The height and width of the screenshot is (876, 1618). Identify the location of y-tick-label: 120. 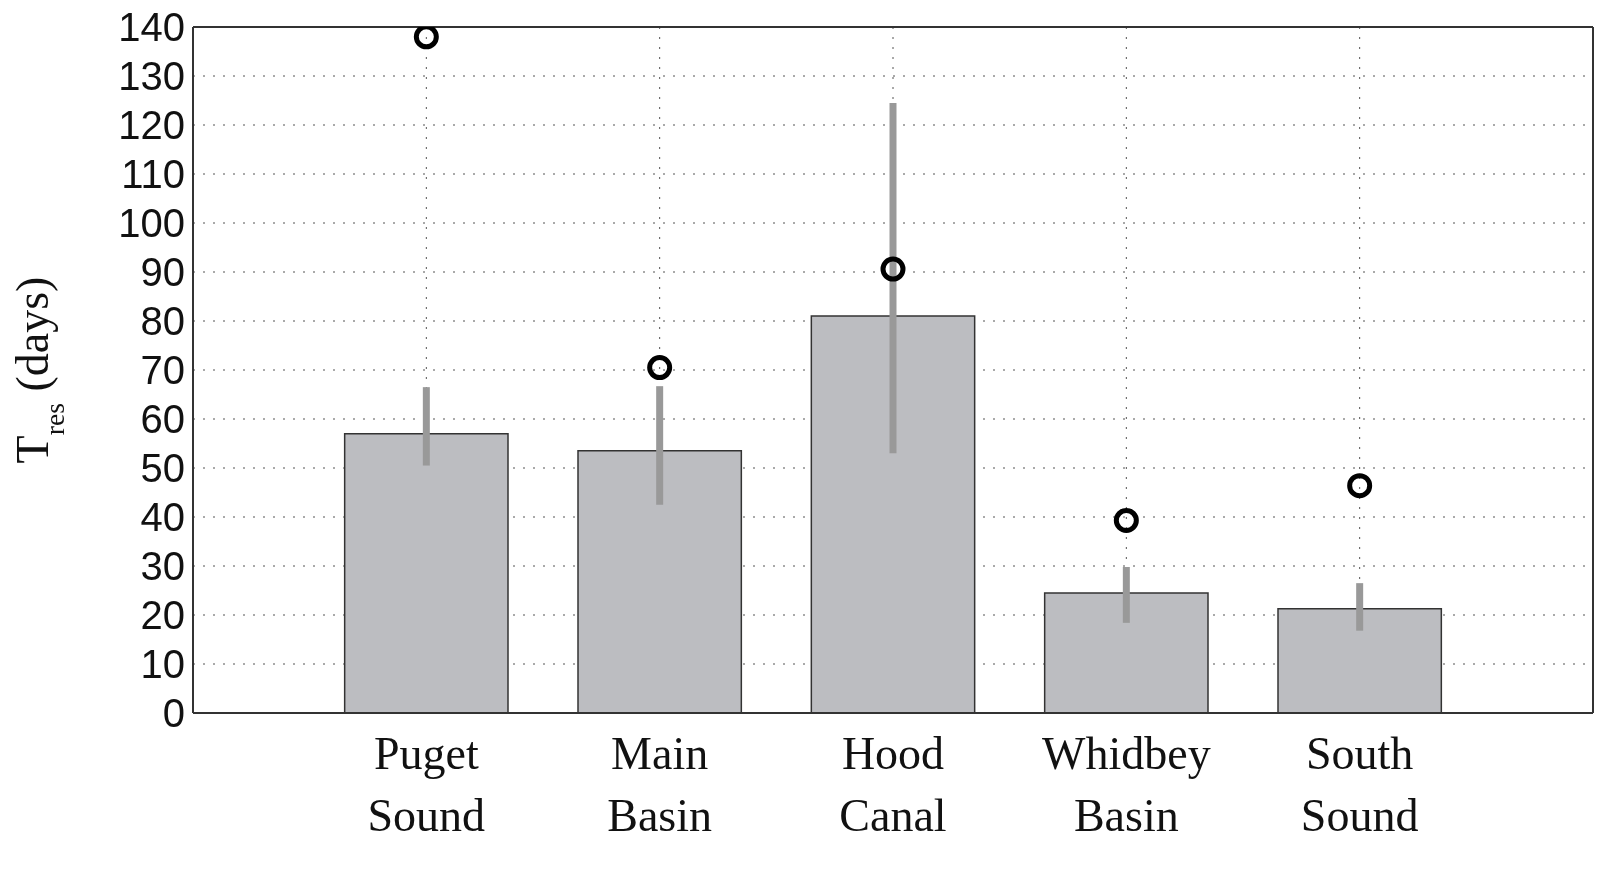
(151, 125).